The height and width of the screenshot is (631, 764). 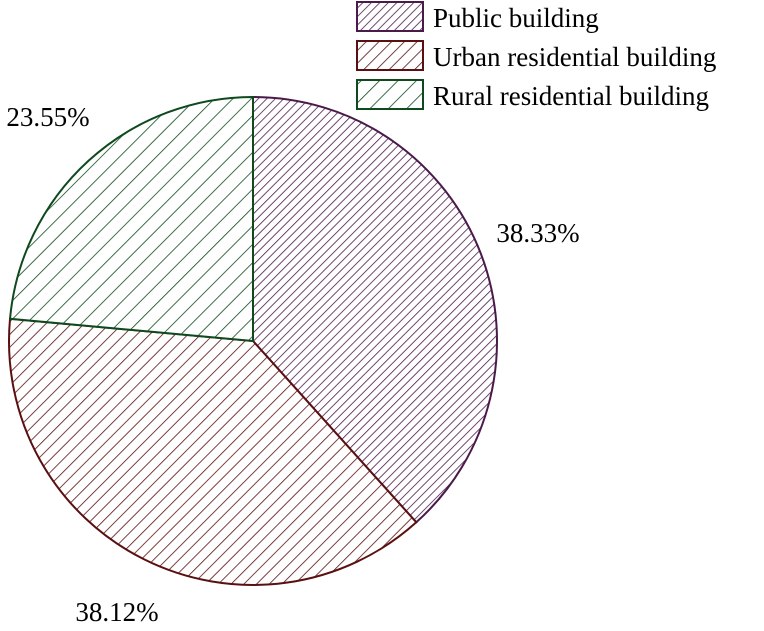 I want to click on legend-label: Rural residential building, so click(x=571, y=96).